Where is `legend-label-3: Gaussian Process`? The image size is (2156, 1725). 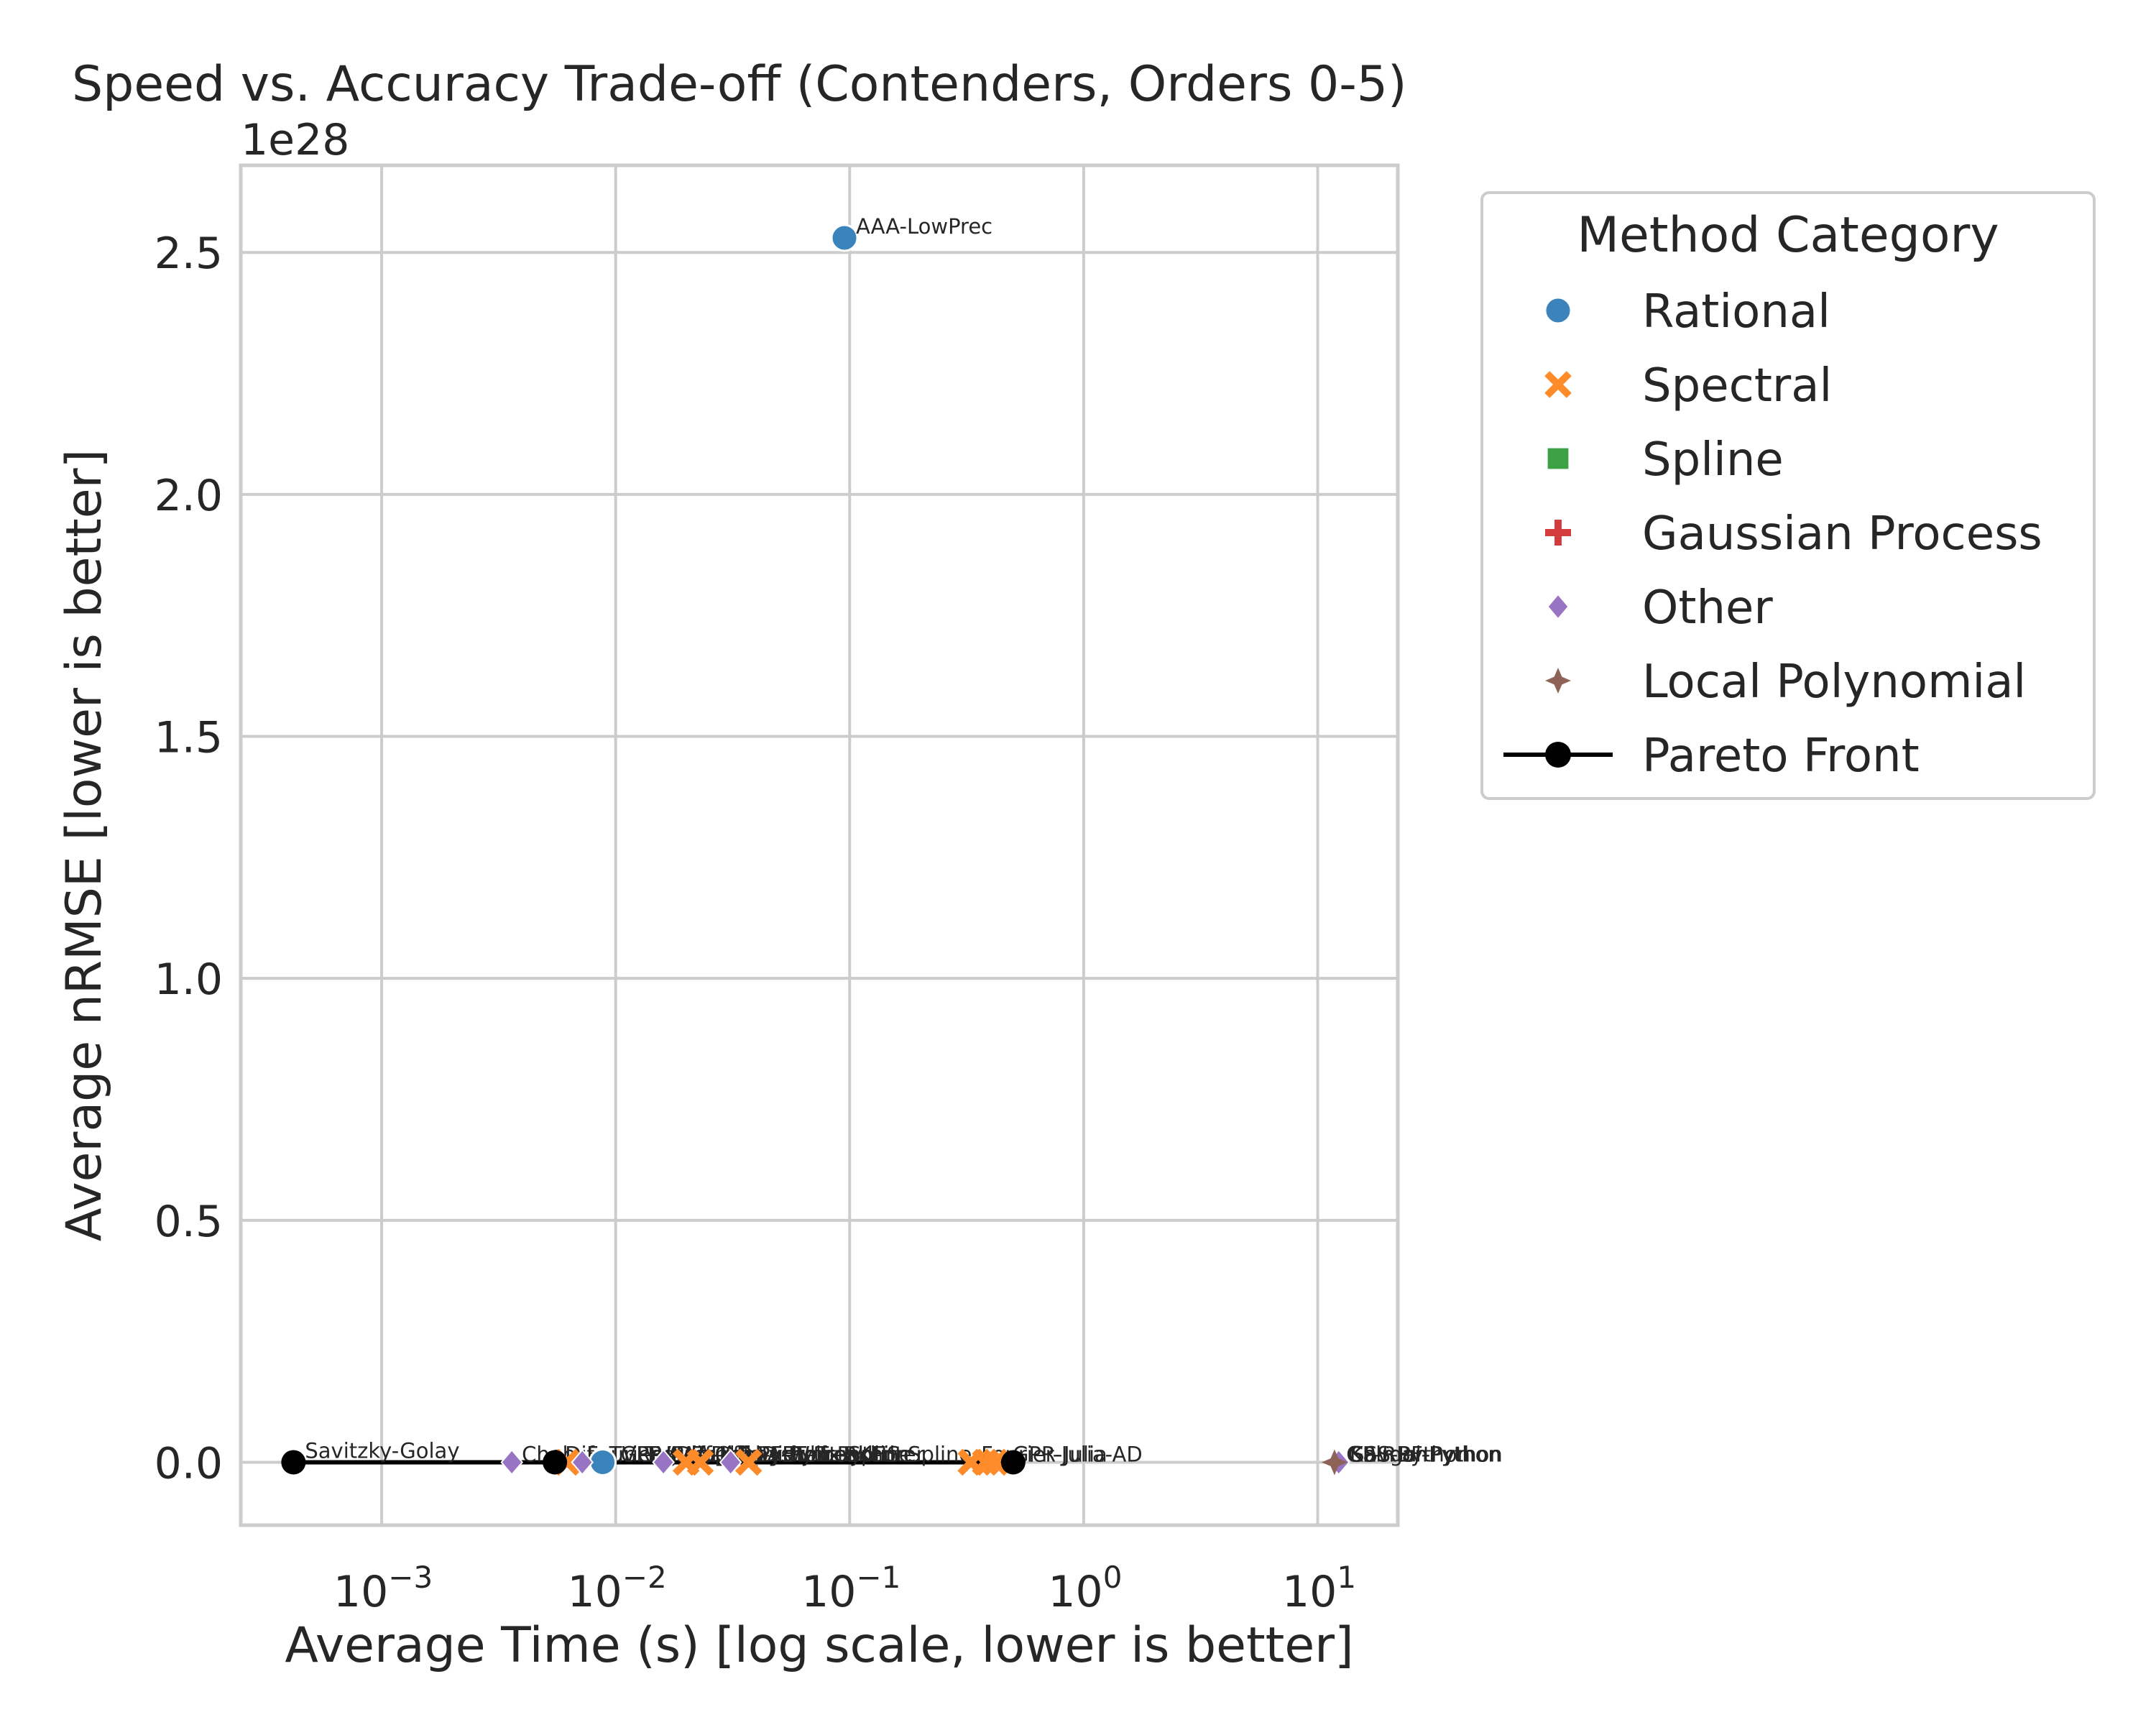 legend-label-3: Gaussian Process is located at coordinates (1842, 534).